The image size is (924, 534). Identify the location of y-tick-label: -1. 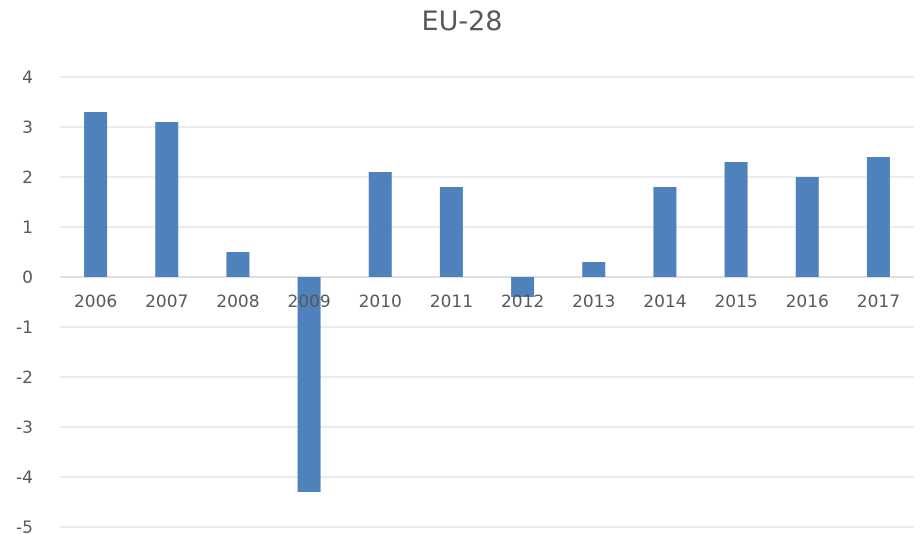
(24, 328).